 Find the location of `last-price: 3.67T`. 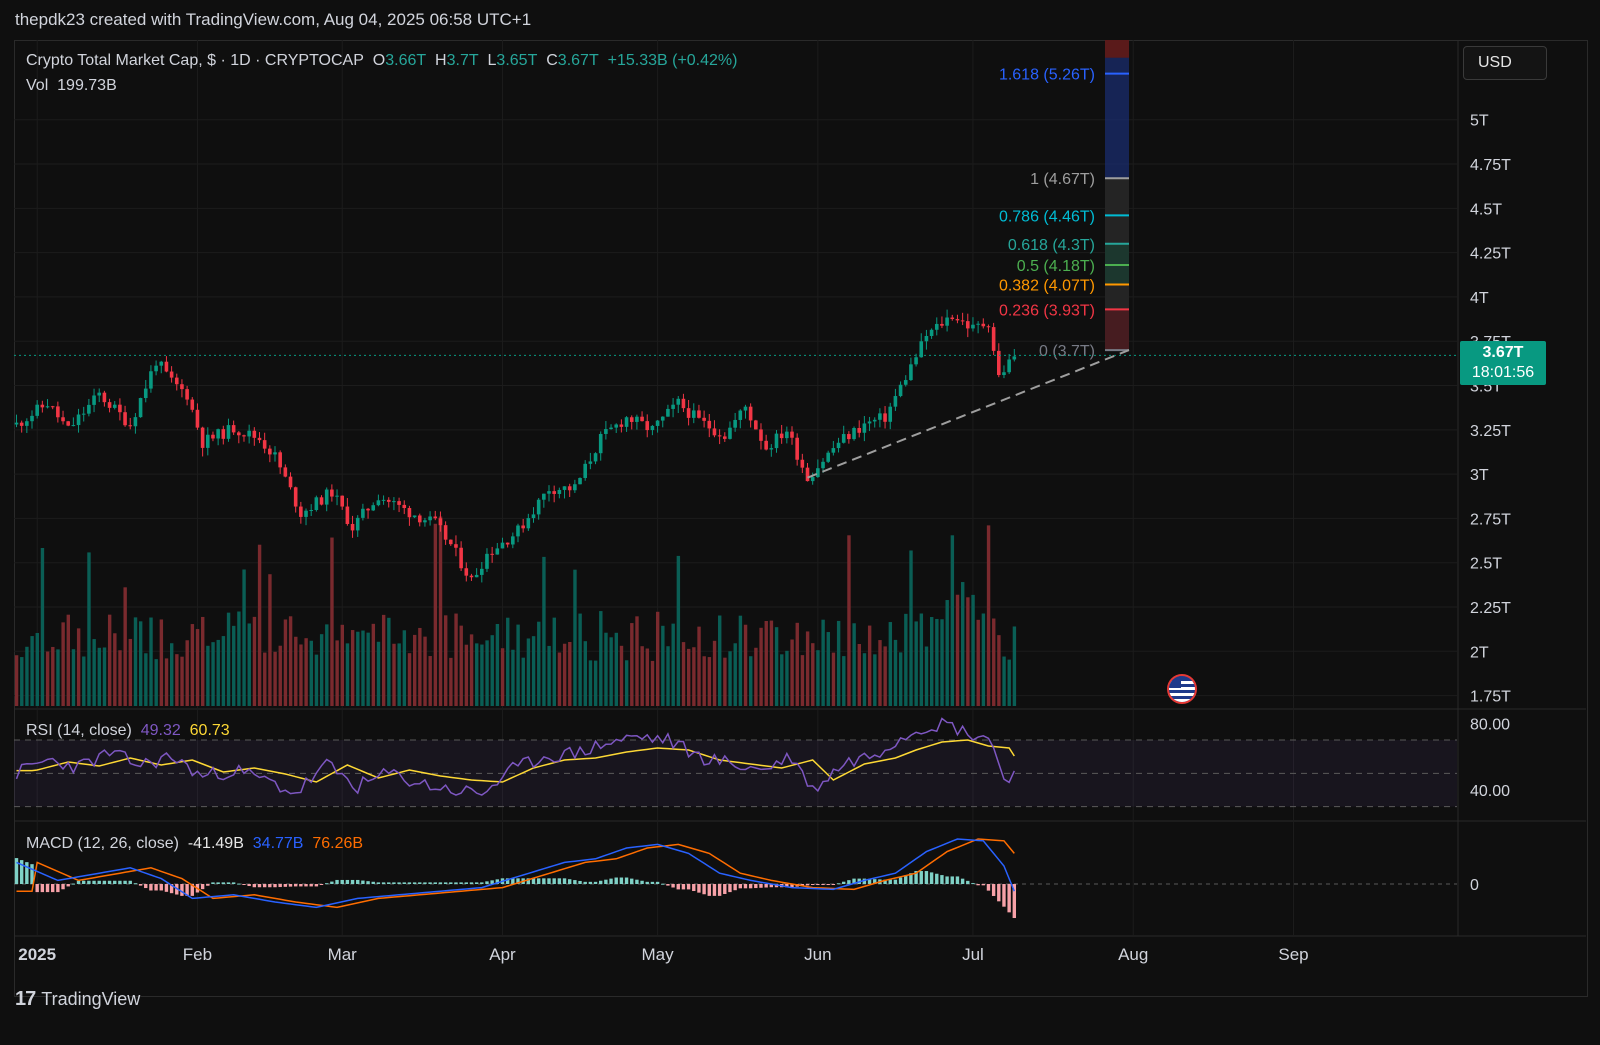

last-price: 3.67T is located at coordinates (1503, 352).